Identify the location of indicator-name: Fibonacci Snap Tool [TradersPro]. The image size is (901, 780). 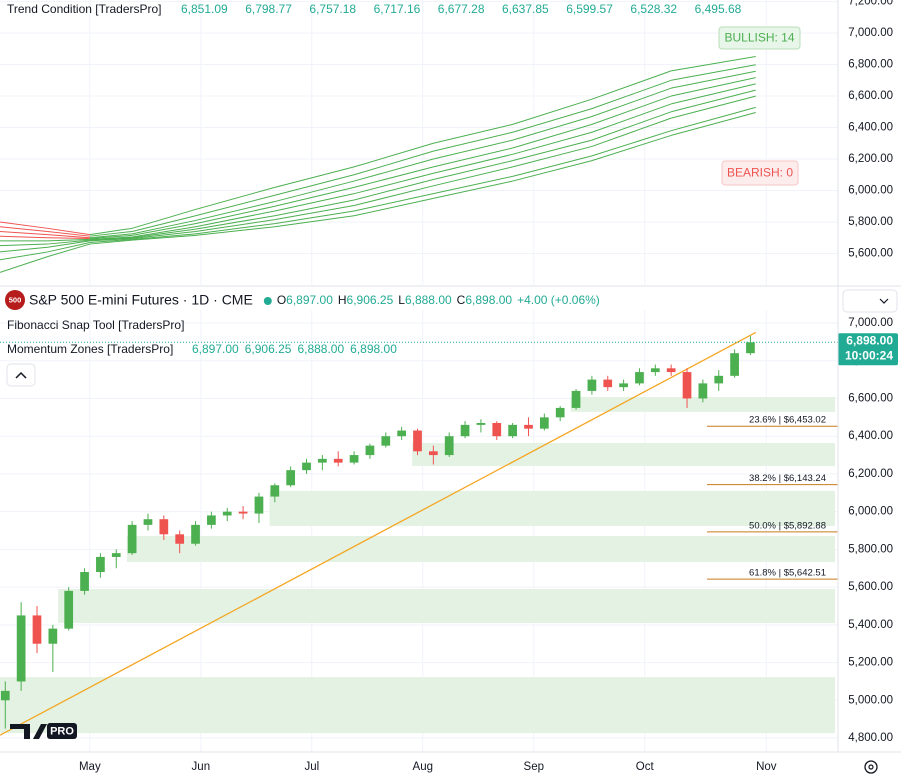
(95, 325).